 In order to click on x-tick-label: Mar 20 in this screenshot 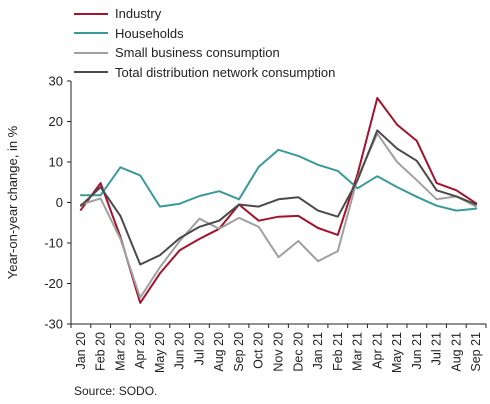, I will do `click(120, 351)`.